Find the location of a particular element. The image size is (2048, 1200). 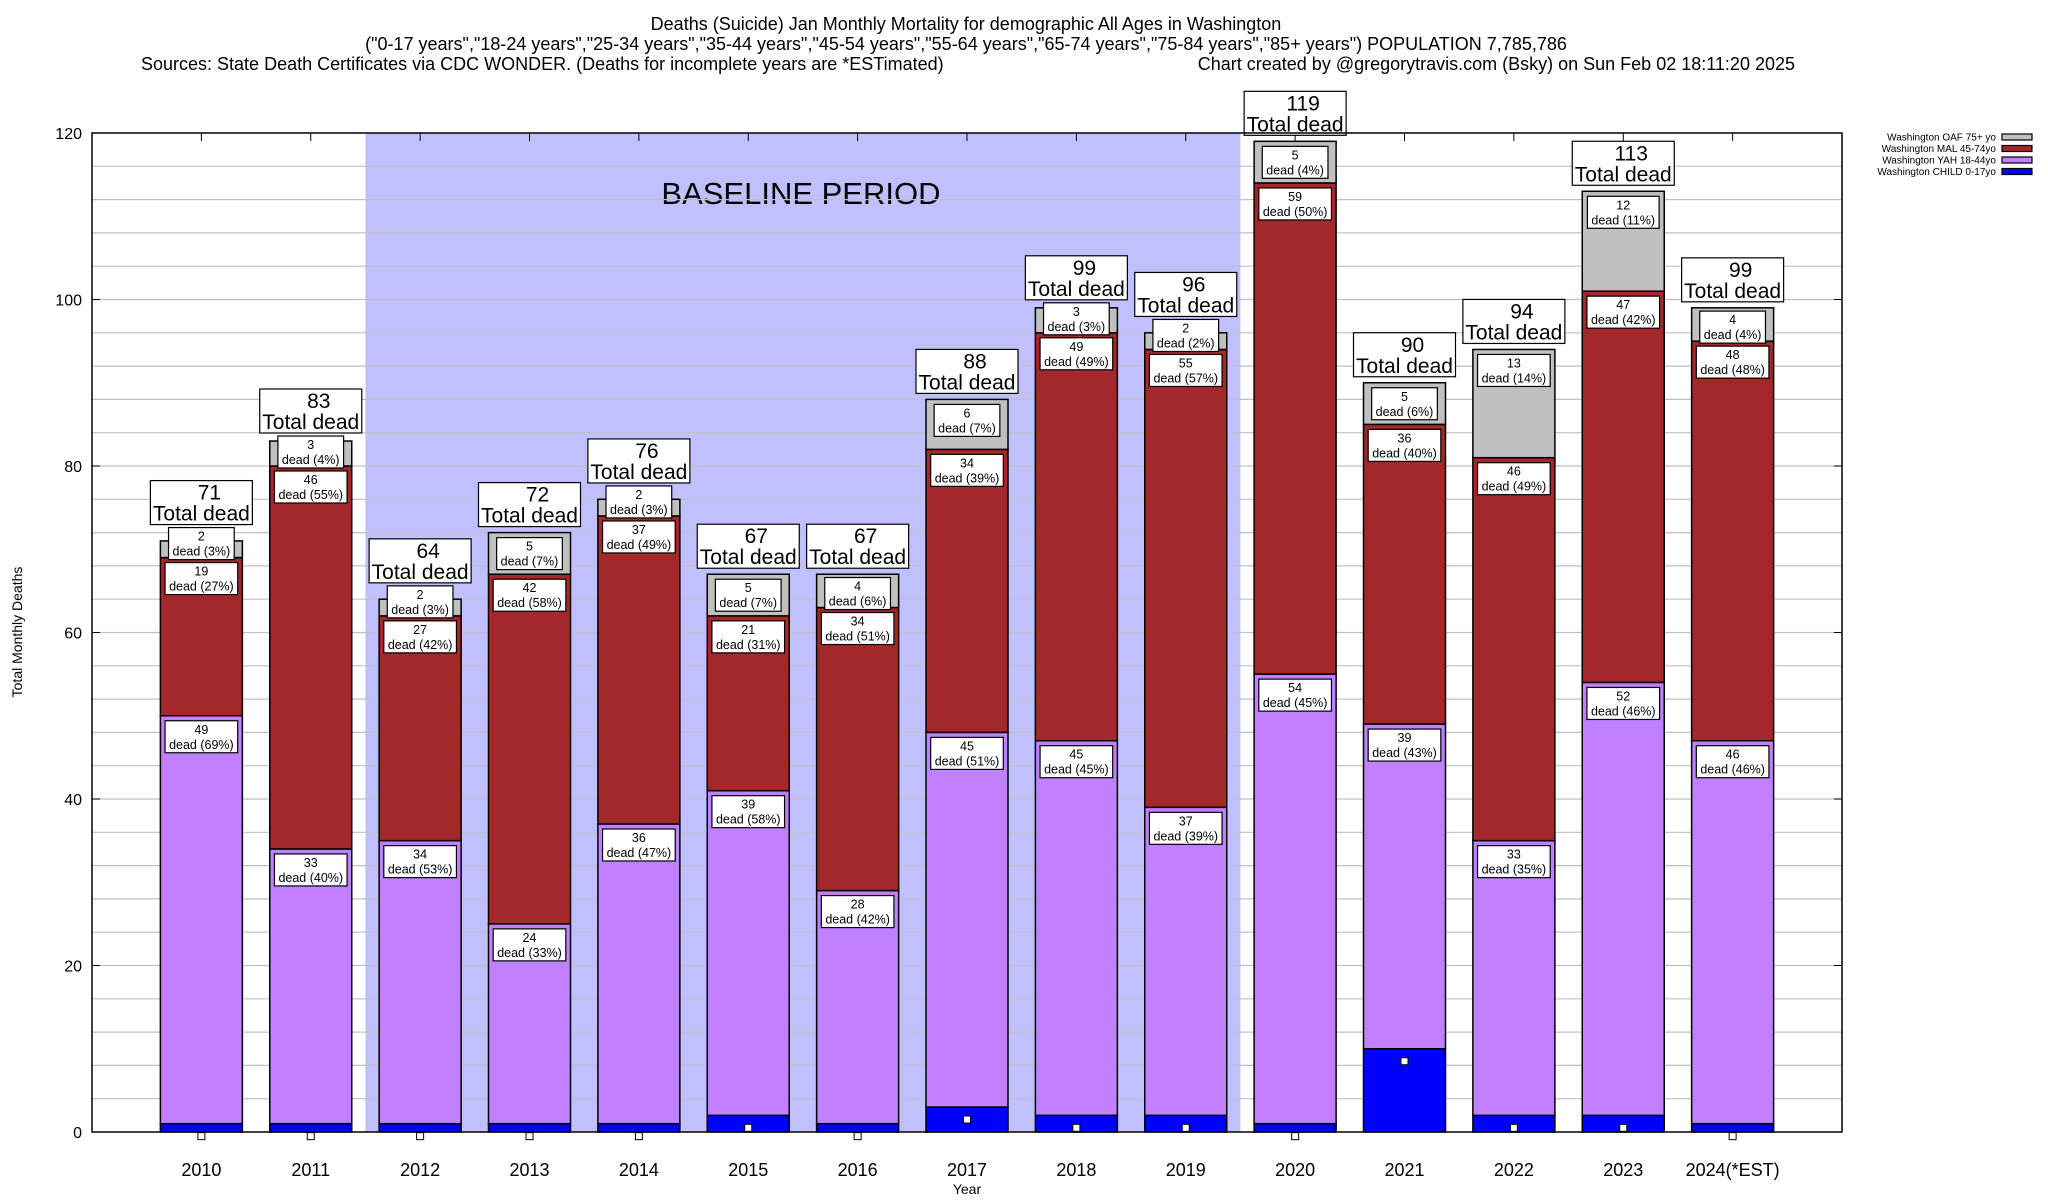

total-value: 67 is located at coordinates (756, 536).